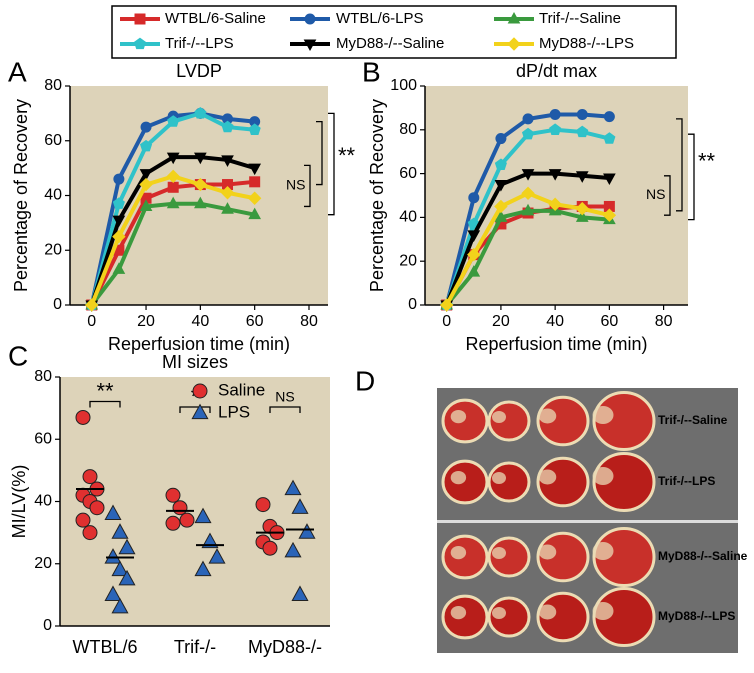  I want to click on chart-title: LVDP, so click(199, 71).